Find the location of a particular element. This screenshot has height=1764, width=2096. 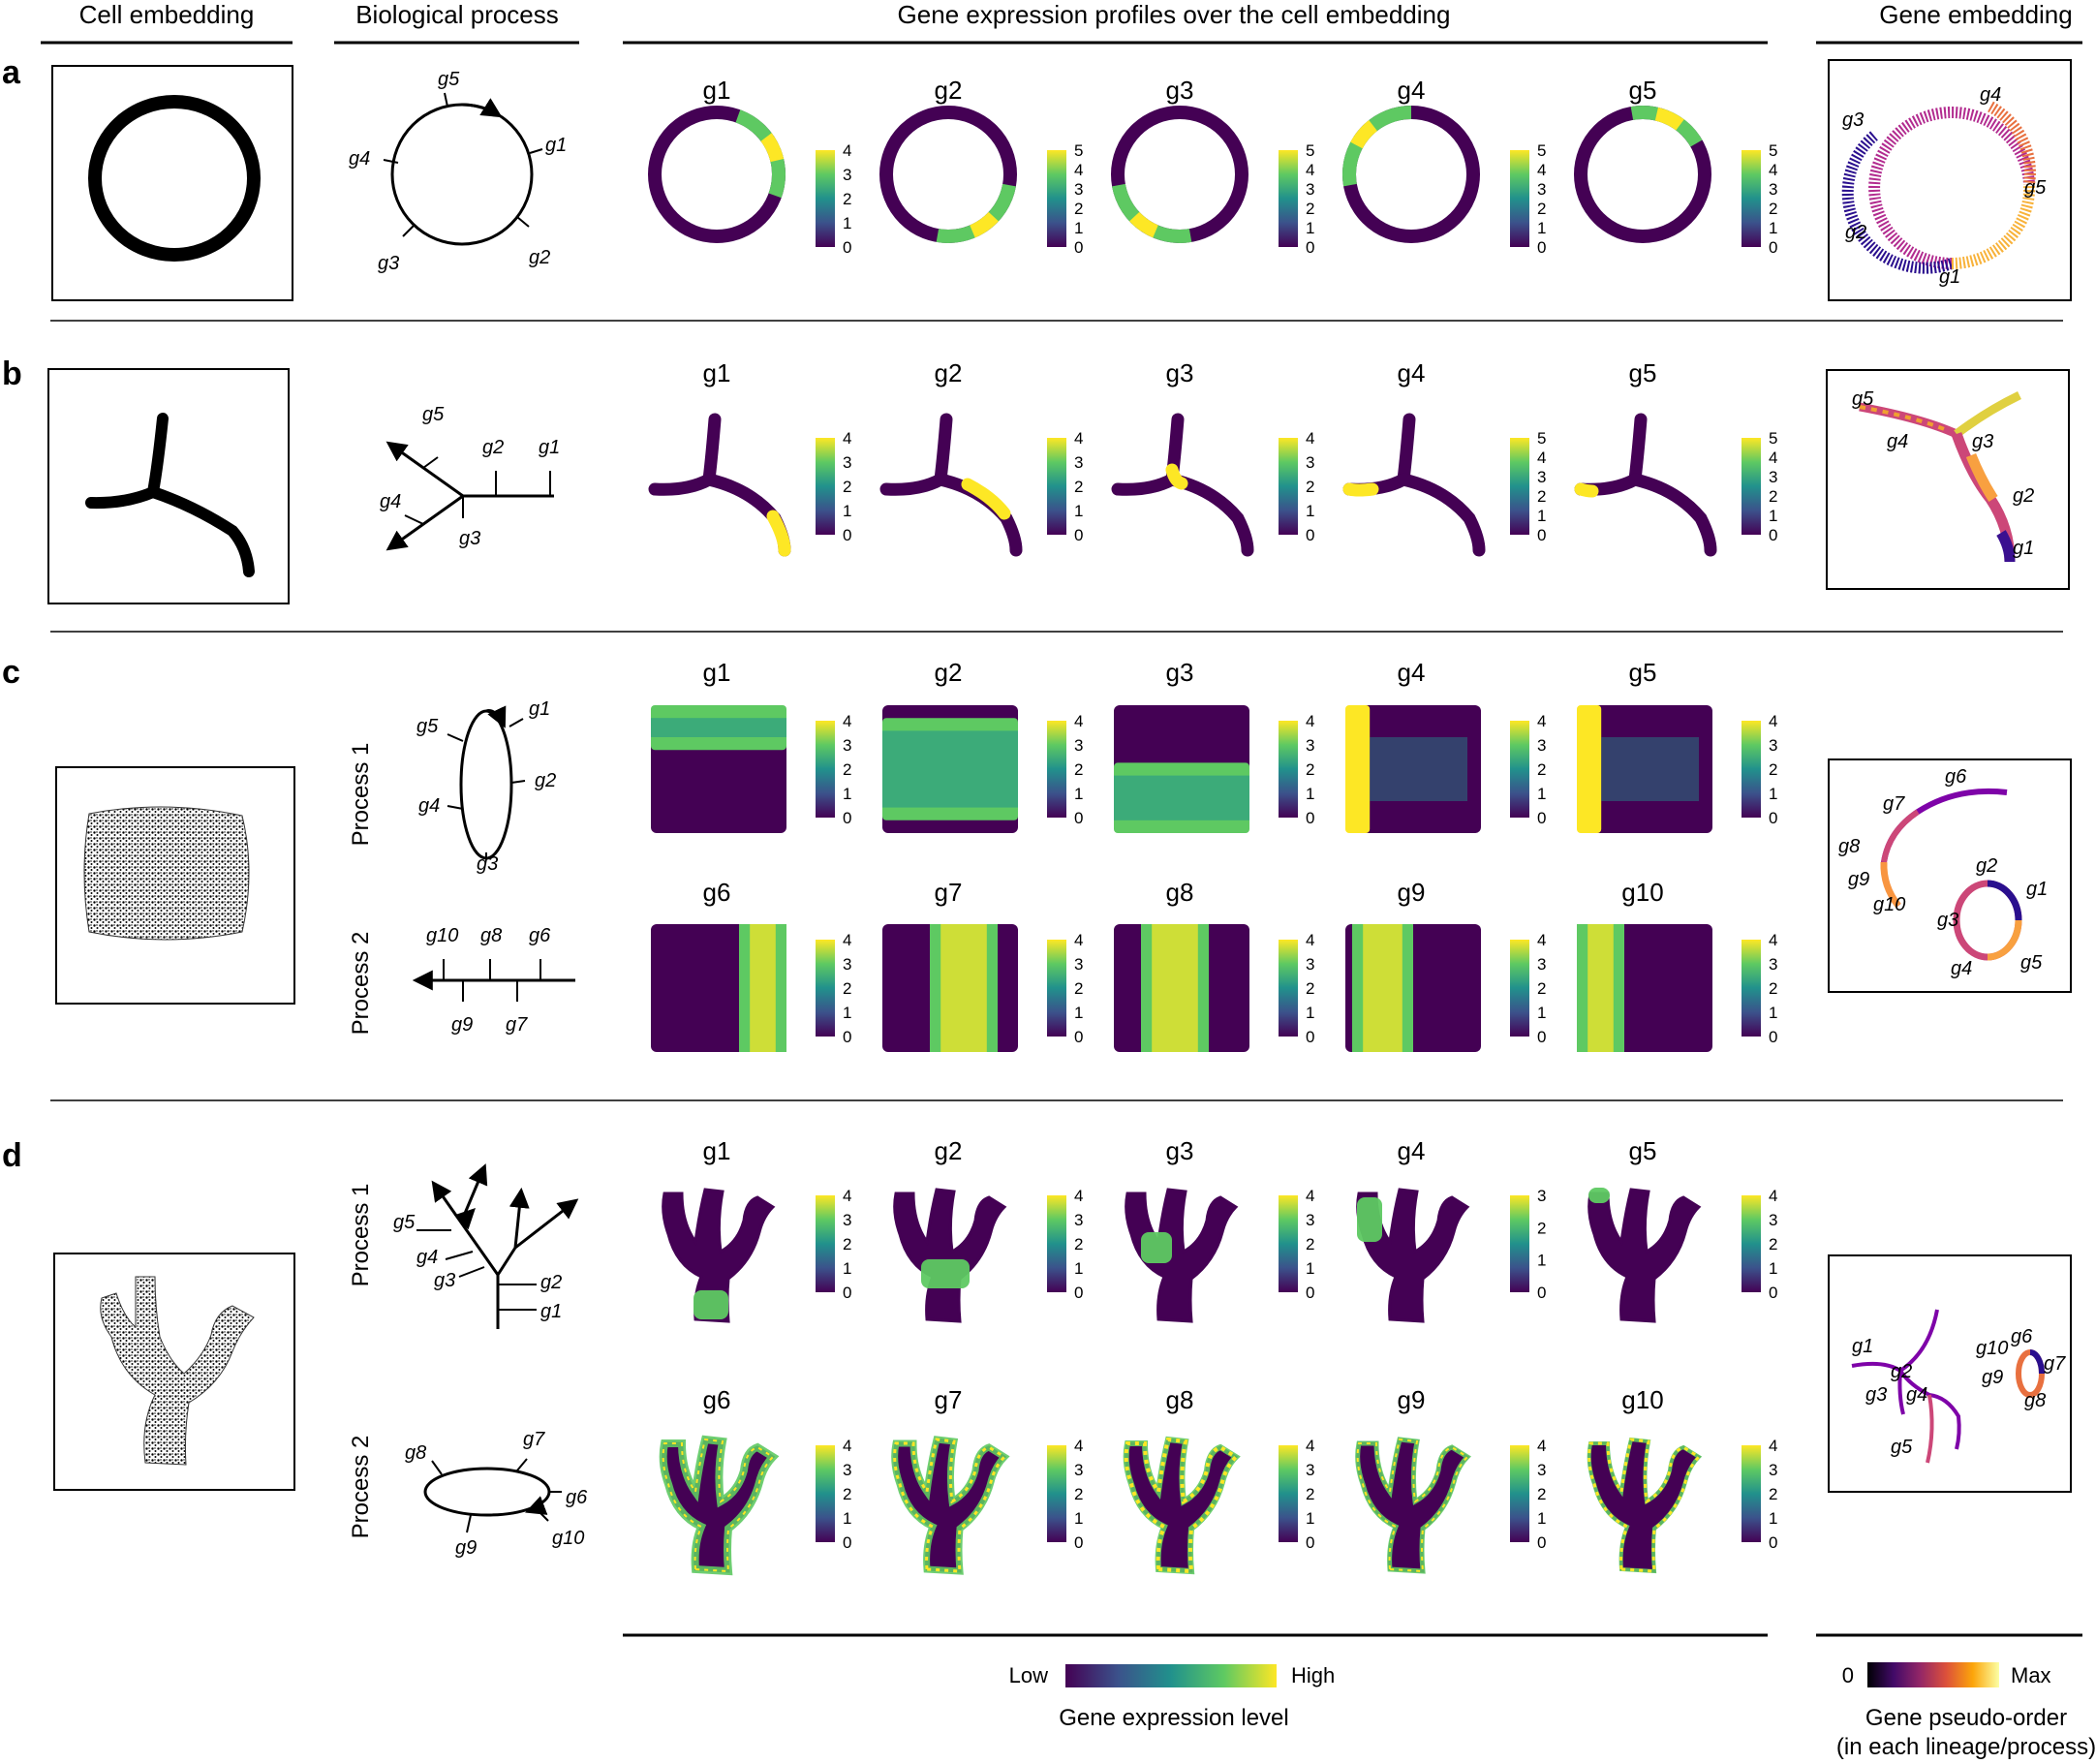

colorbar-tick-d1-3-3: 3 is located at coordinates (1310, 1220).